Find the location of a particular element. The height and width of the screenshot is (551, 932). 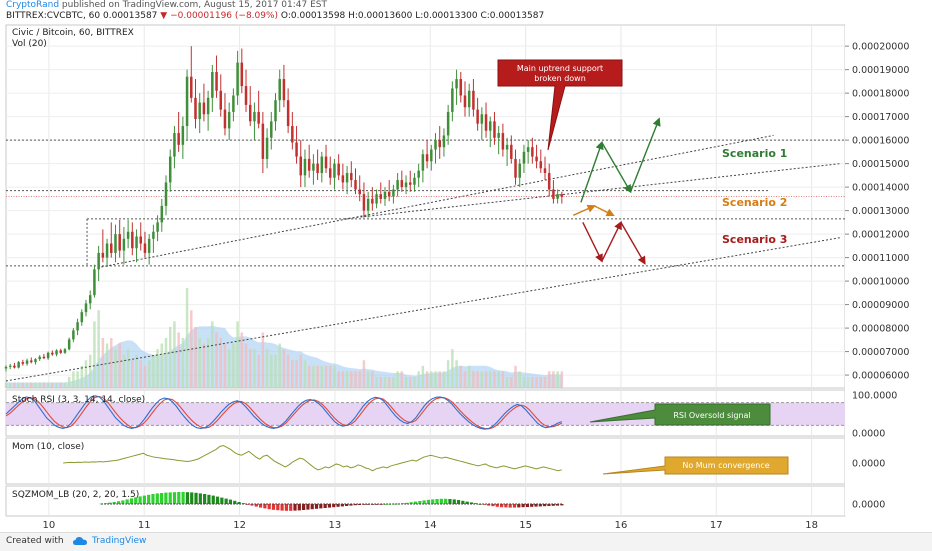

x-tick-label: 14 is located at coordinates (430, 525).